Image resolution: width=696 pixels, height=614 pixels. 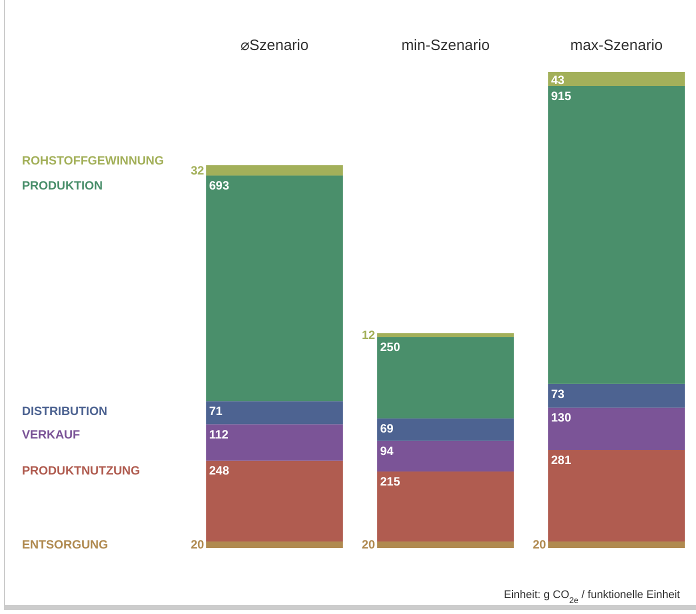 What do you see at coordinates (219, 471) in the screenshot?
I see `data-label: 248` at bounding box center [219, 471].